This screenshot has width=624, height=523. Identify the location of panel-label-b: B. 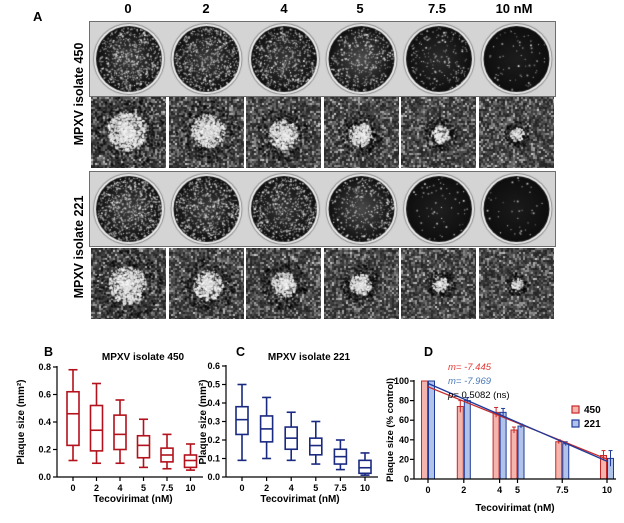
(48, 352).